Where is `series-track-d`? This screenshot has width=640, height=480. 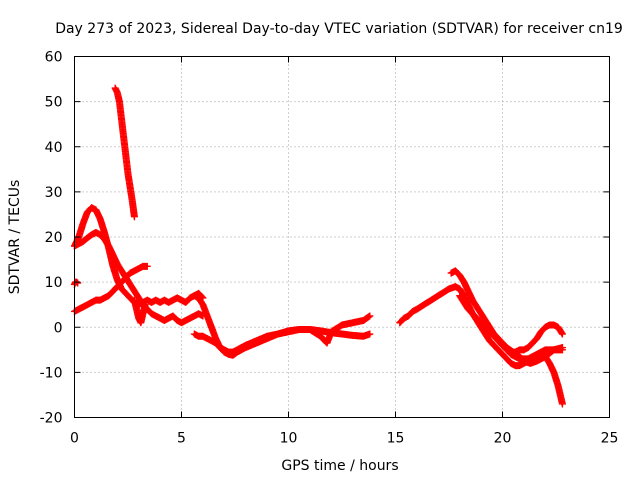 series-track-d is located at coordinates (76, 283).